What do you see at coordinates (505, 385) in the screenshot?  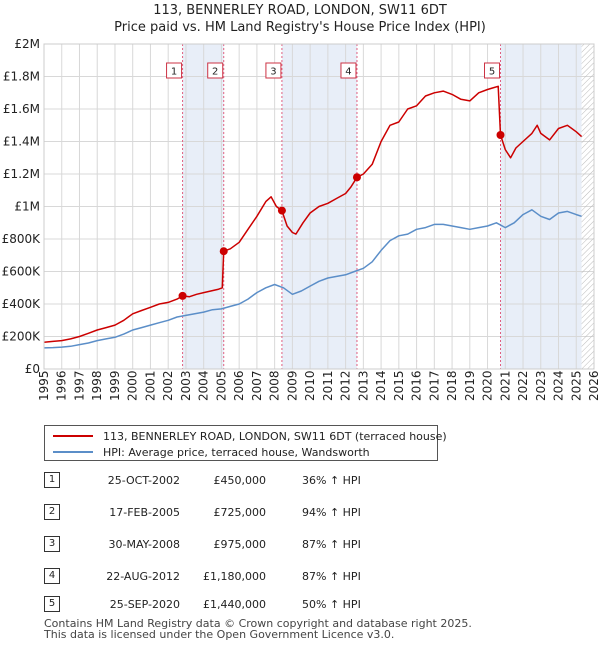 I see `x-tick-label: 2021` at bounding box center [505, 385].